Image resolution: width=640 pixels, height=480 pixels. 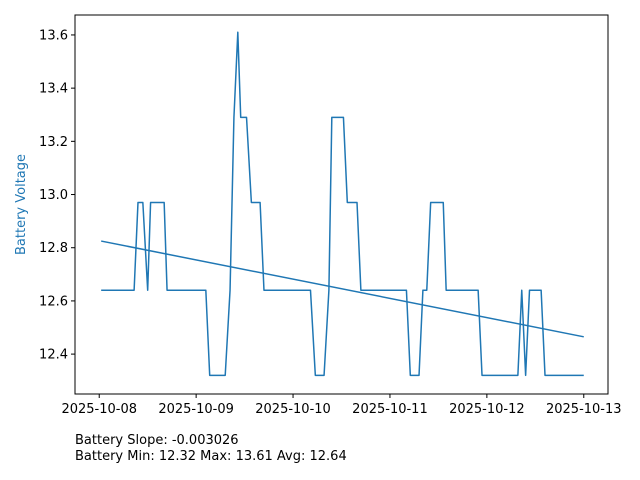 I want to click on y-tick-label: 12.6, so click(x=53, y=301).